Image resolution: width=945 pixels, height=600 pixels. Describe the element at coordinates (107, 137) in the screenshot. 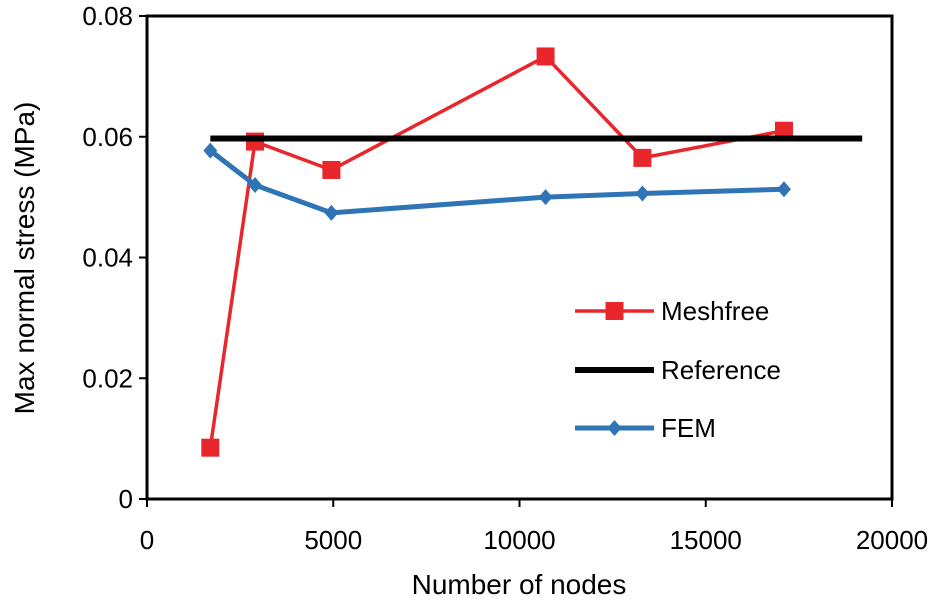

I see `y-tick-label: 0.06` at that location.